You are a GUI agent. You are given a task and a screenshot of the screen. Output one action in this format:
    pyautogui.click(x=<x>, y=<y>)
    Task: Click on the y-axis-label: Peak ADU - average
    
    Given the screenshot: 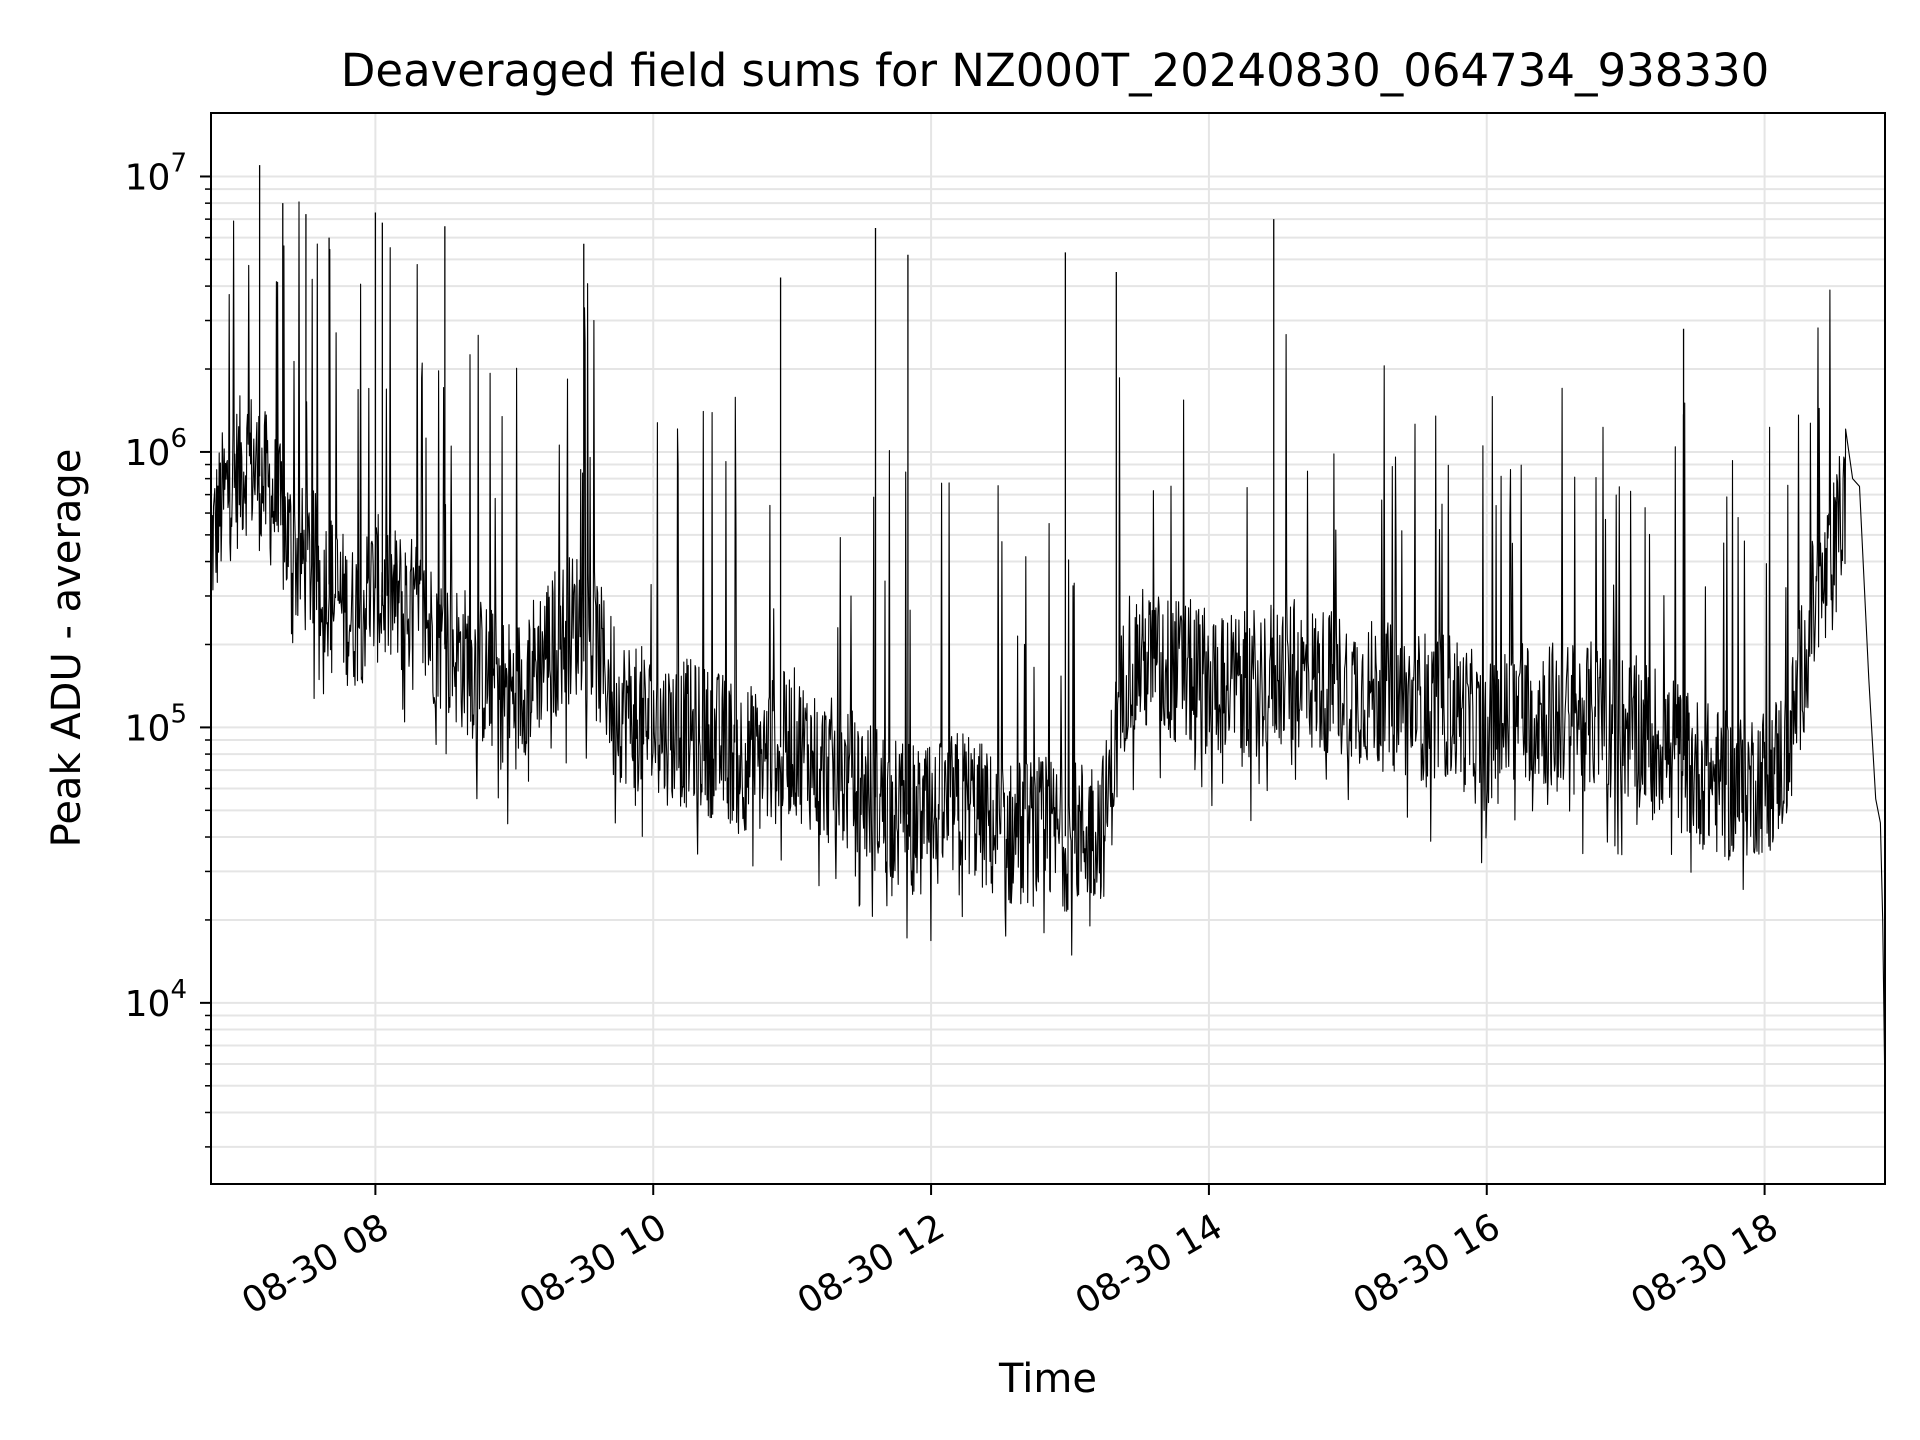 What is the action you would take?
    pyautogui.click(x=67, y=648)
    